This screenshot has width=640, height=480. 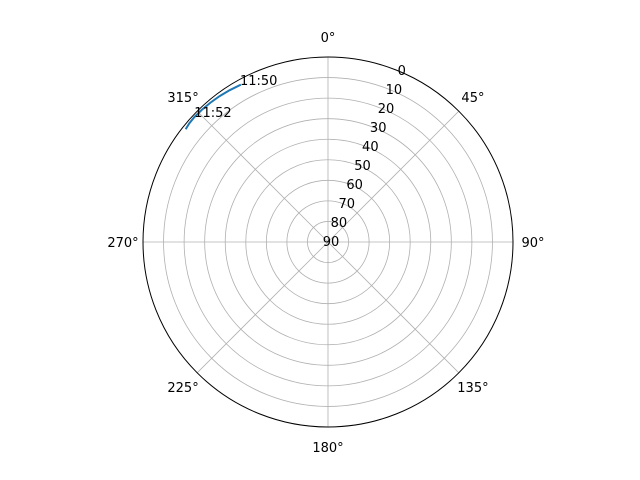 What do you see at coordinates (394, 90) in the screenshot?
I see `r-tick-label: 10` at bounding box center [394, 90].